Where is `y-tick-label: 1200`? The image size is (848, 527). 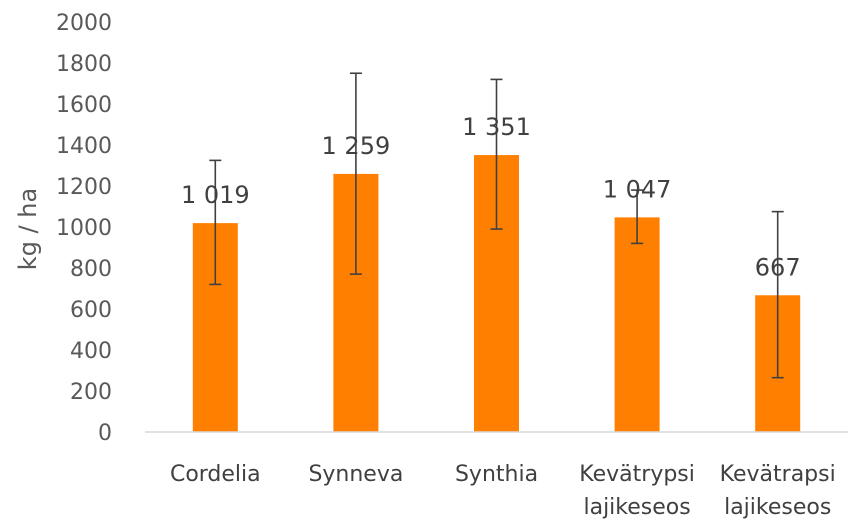 y-tick-label: 1200 is located at coordinates (84, 187).